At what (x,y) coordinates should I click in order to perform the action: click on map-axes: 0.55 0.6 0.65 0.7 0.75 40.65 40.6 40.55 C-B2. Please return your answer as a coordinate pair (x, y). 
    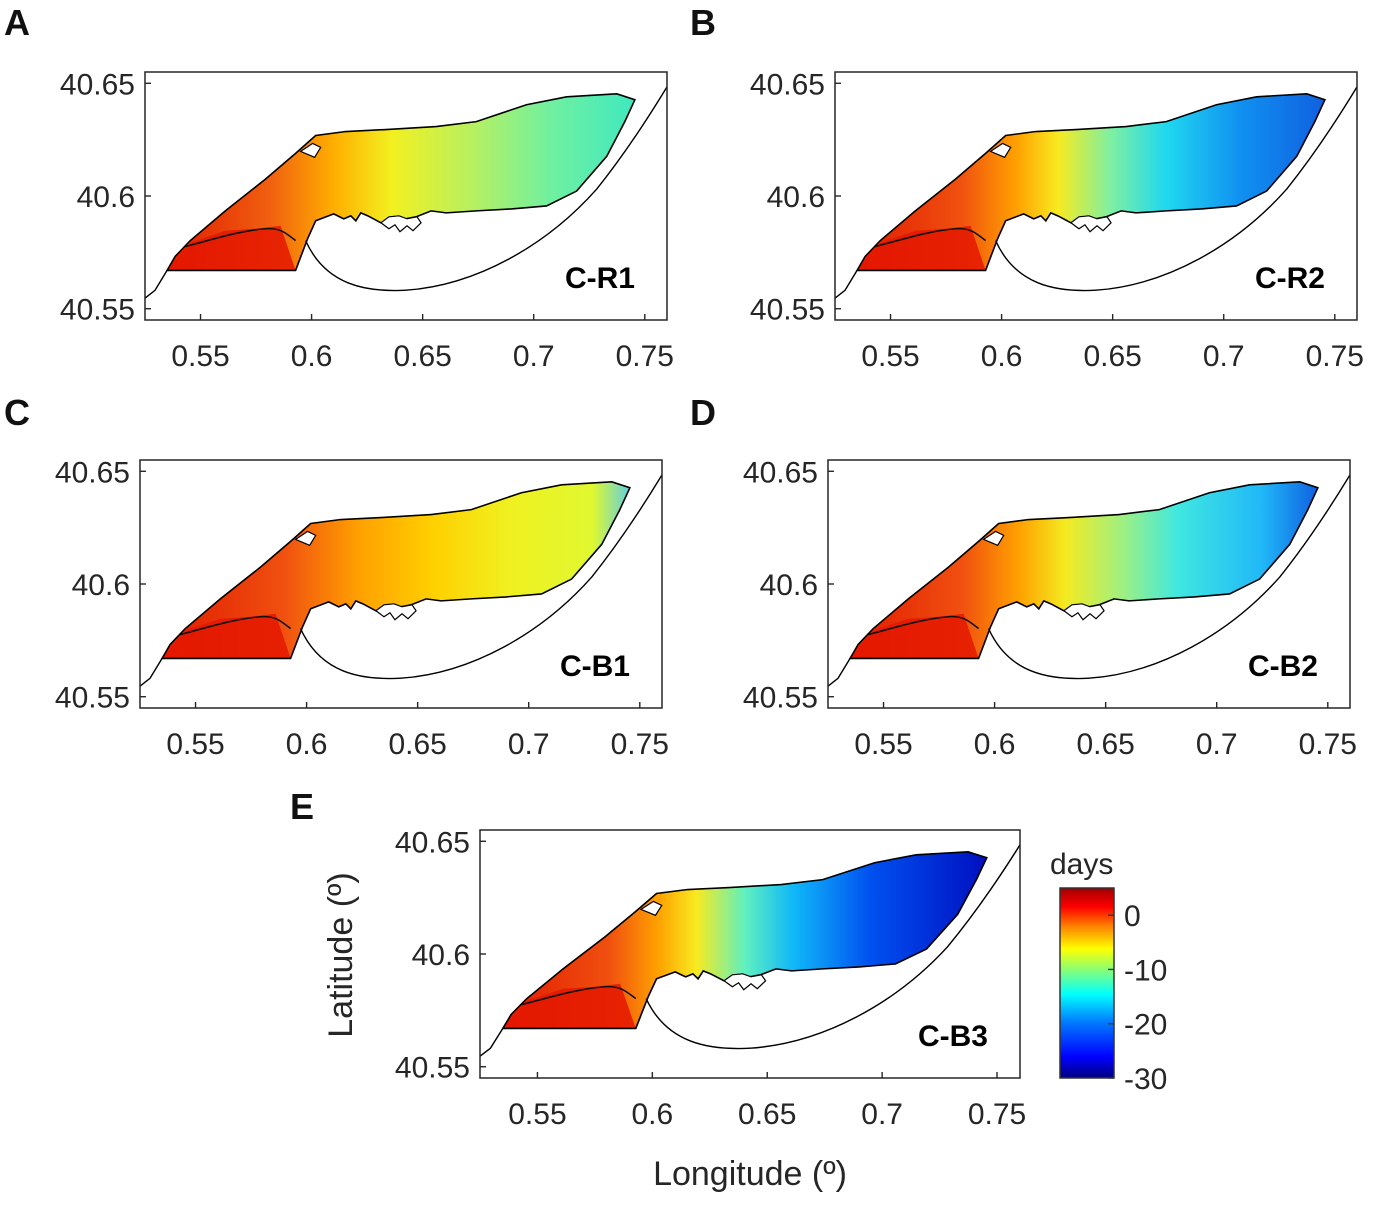
    Looking at the image, I should click on (1050, 608).